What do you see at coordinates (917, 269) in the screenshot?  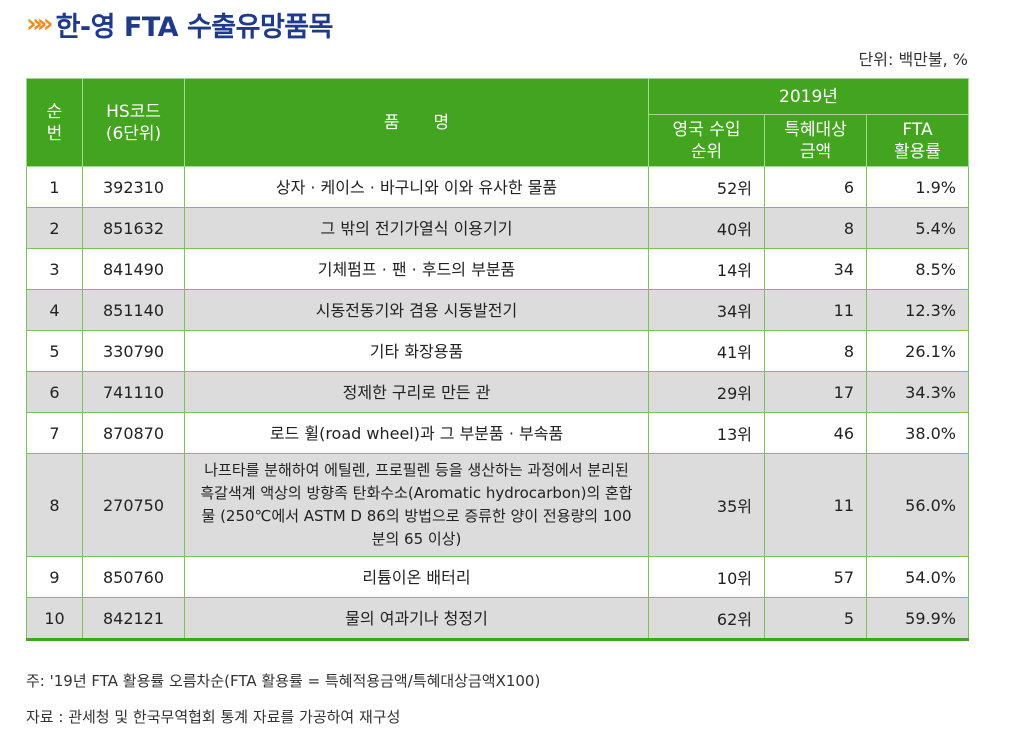 I see `cell-rate: 8.5%` at bounding box center [917, 269].